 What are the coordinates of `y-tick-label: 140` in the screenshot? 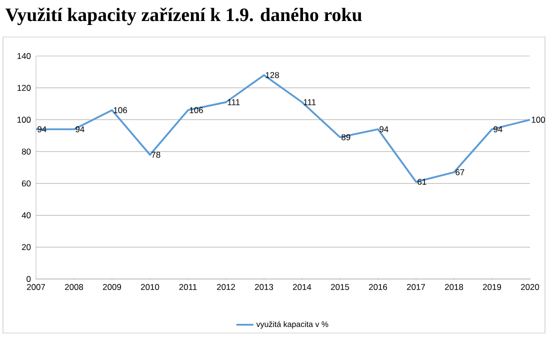 It's located at (24, 56).